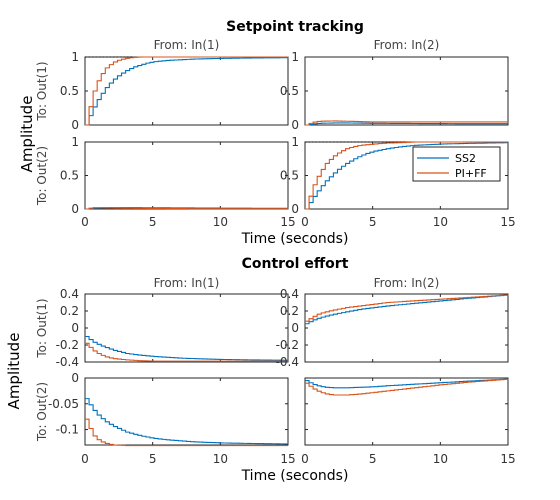 The width and height of the screenshot is (560, 500). Describe the element at coordinates (295, 264) in the screenshot. I see `figure-title: Control effort` at that location.